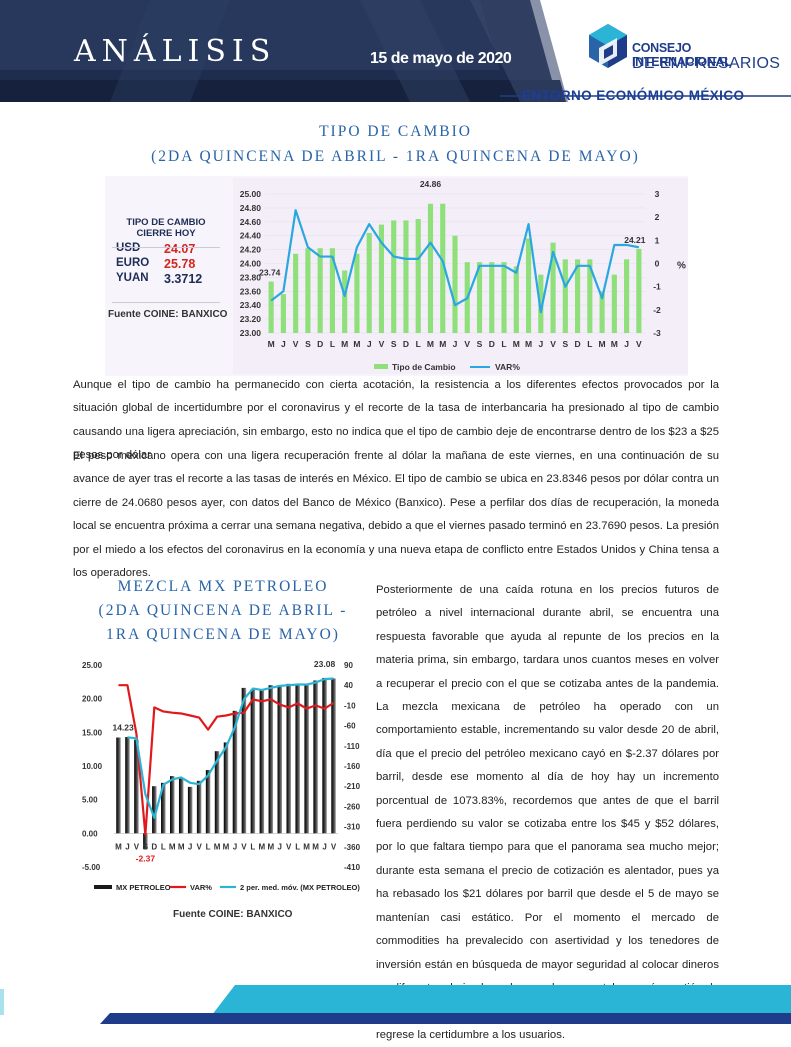 Image resolution: width=791 pixels, height=1047 pixels. I want to click on y2-tick-label: -2, so click(657, 310).